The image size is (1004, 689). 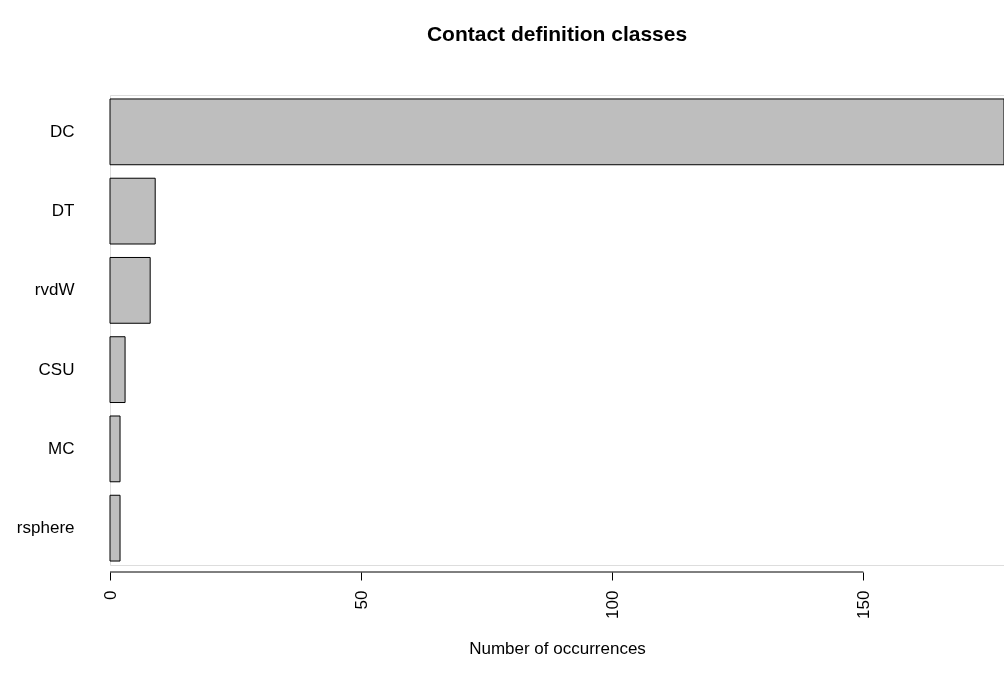 I want to click on y-tick-label: rvdW, so click(x=54, y=290).